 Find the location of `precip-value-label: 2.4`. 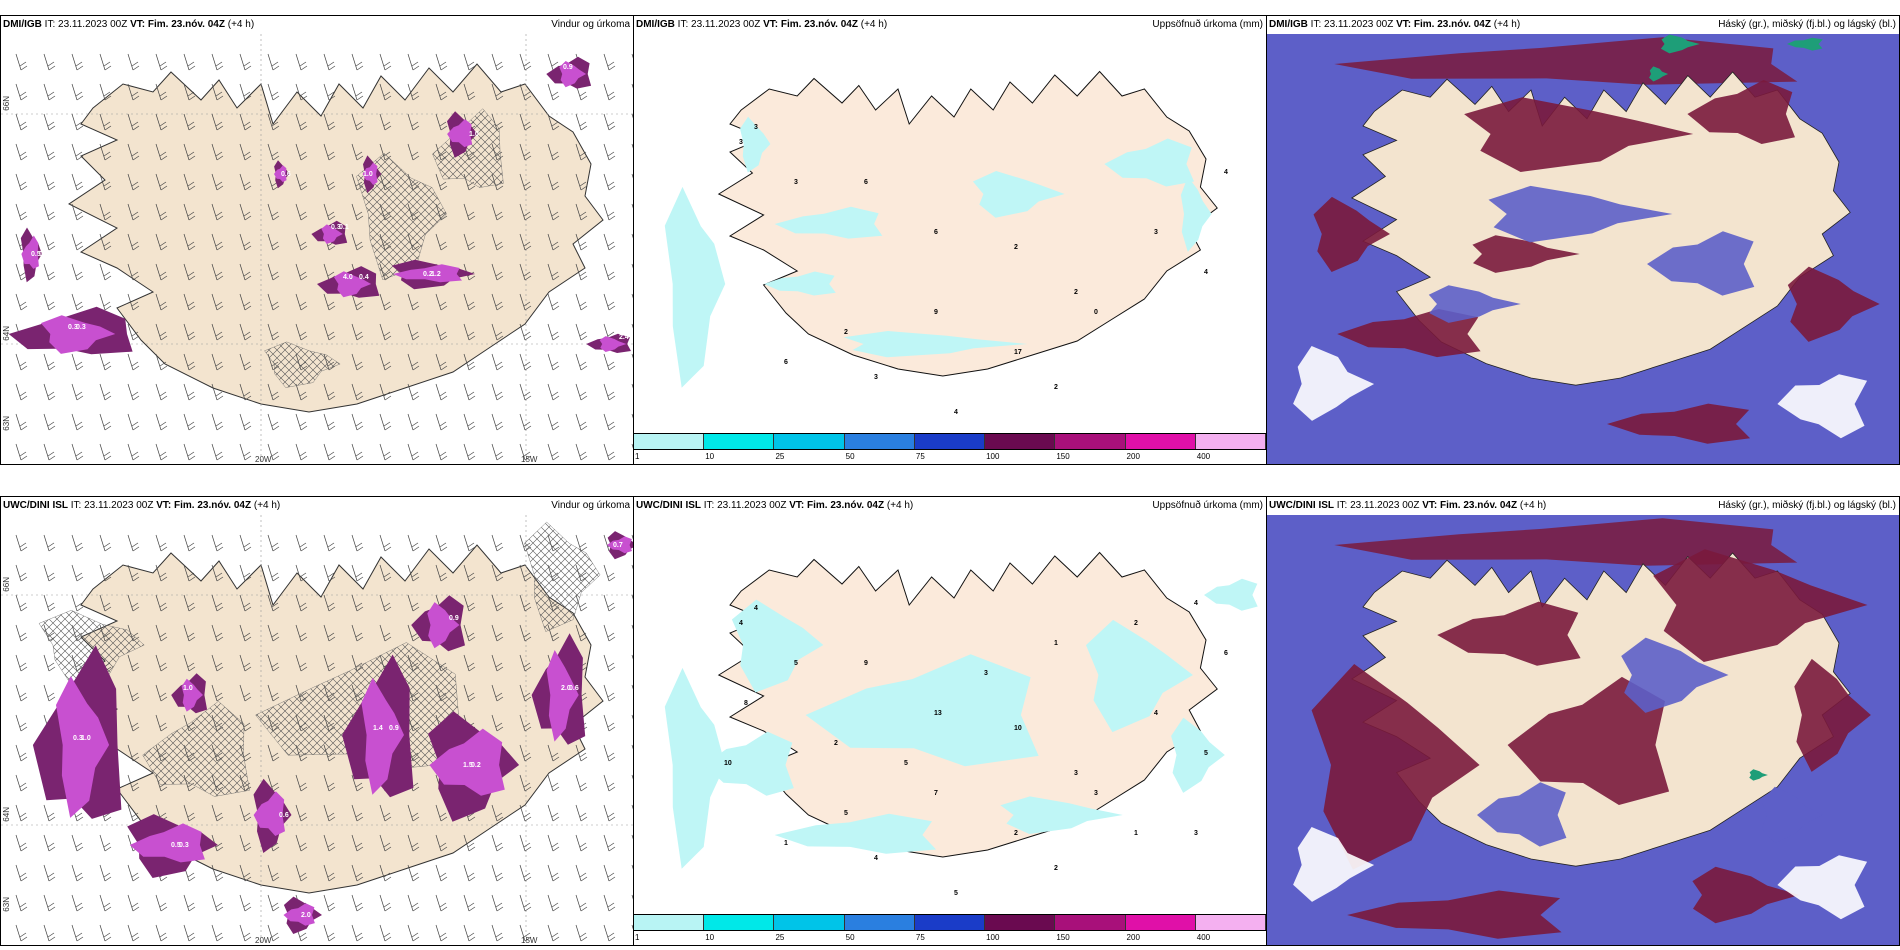

precip-value-label: 2.4 is located at coordinates (624, 337).